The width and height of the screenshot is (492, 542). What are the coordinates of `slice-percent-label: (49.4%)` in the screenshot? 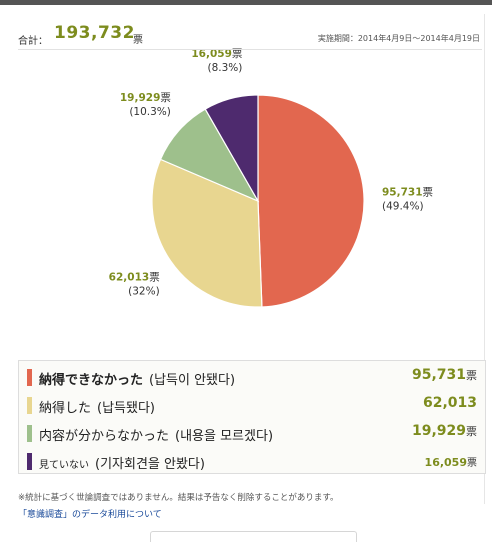 It's located at (403, 206).